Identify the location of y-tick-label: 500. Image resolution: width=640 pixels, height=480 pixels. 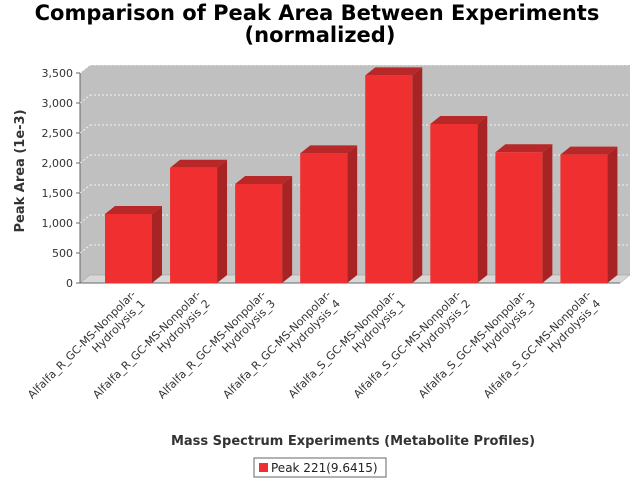
(62, 253).